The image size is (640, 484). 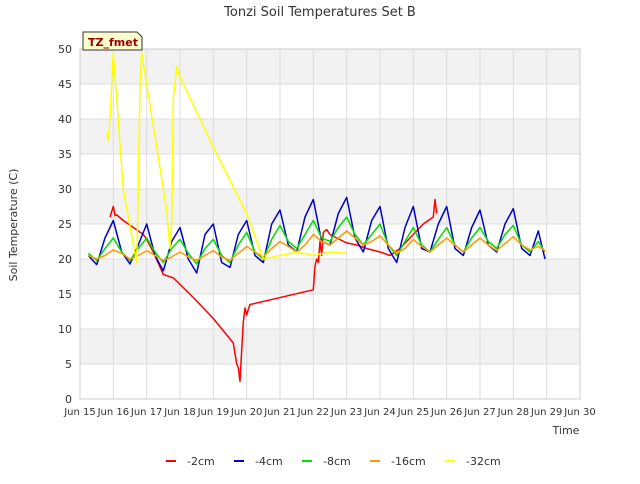 What do you see at coordinates (68, 399) in the screenshot?
I see `y-tick-label: 0` at bounding box center [68, 399].